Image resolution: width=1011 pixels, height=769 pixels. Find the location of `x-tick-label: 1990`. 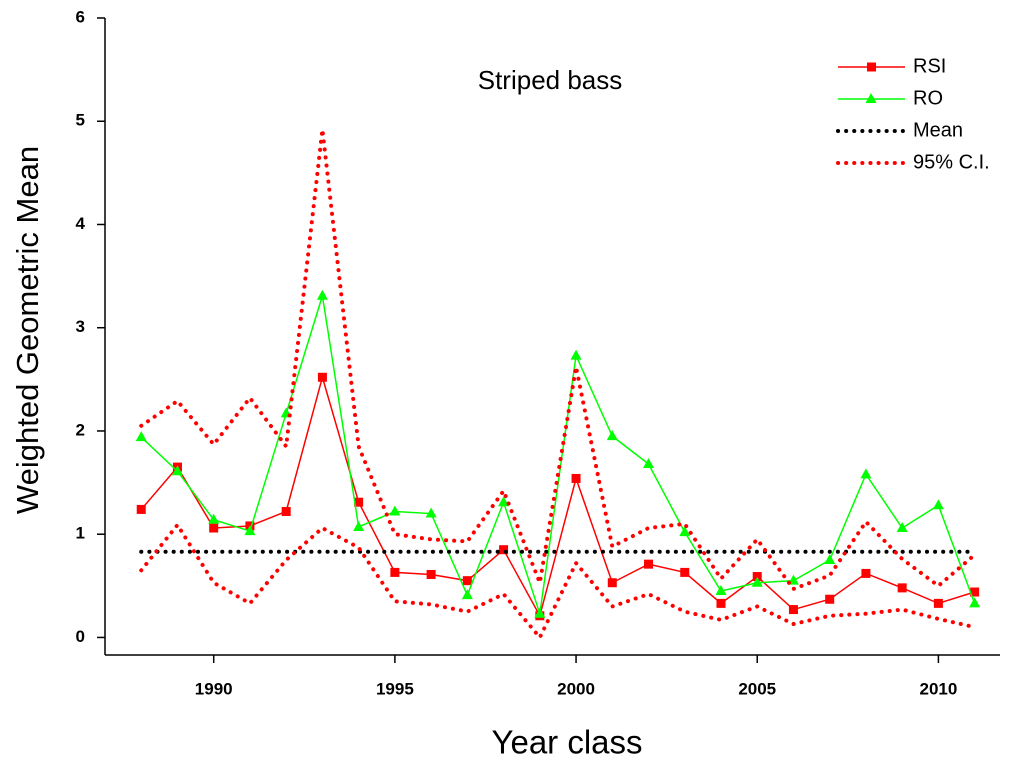

x-tick-label: 1990 is located at coordinates (214, 688).